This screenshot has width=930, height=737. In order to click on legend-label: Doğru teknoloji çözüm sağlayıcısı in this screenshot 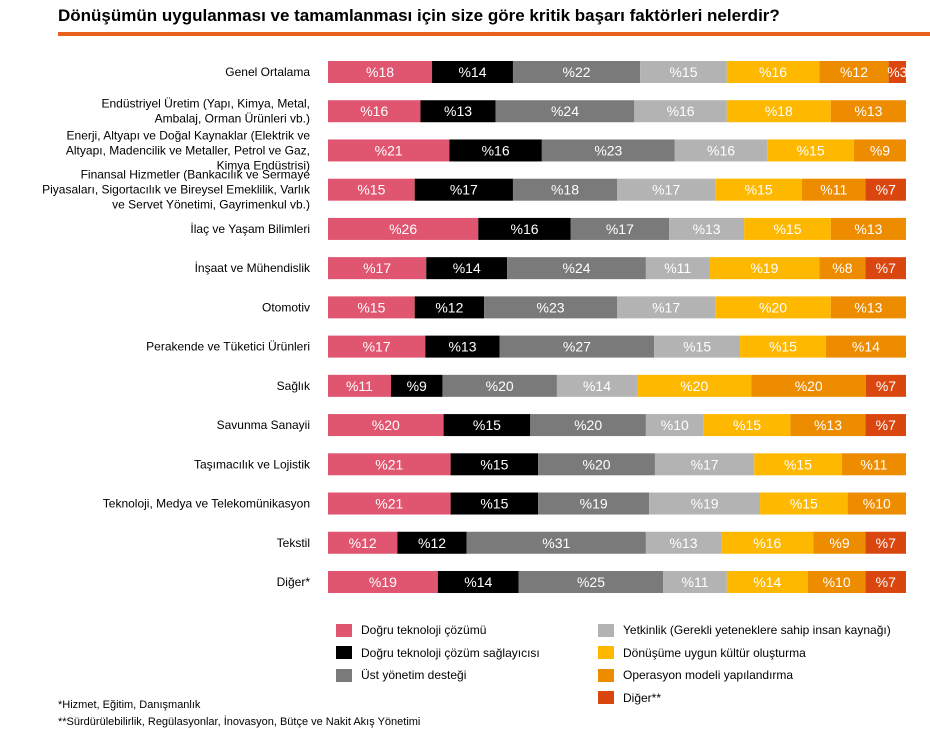, I will do `click(450, 652)`.